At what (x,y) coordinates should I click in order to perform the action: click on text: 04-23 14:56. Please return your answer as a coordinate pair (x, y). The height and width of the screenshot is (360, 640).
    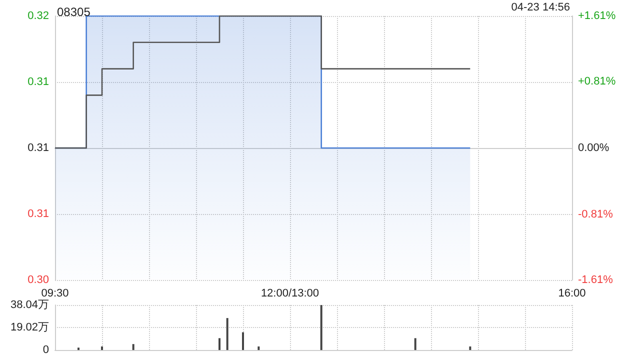
    Looking at the image, I should click on (540, 8).